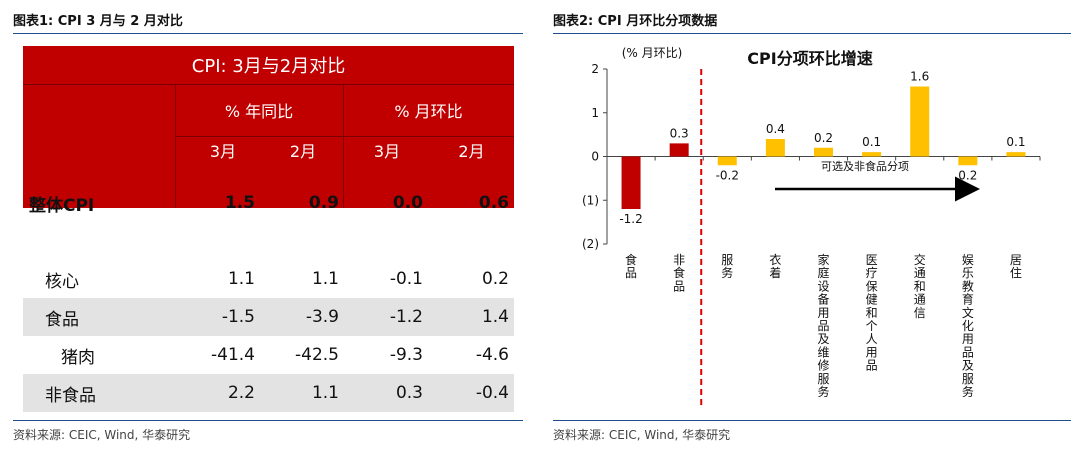 The width and height of the screenshot is (1080, 449). Describe the element at coordinates (268, 355) in the screenshot. I see `table-row: 猪肉 -41.4 -42.5 -9.3 -4.6` at that location.